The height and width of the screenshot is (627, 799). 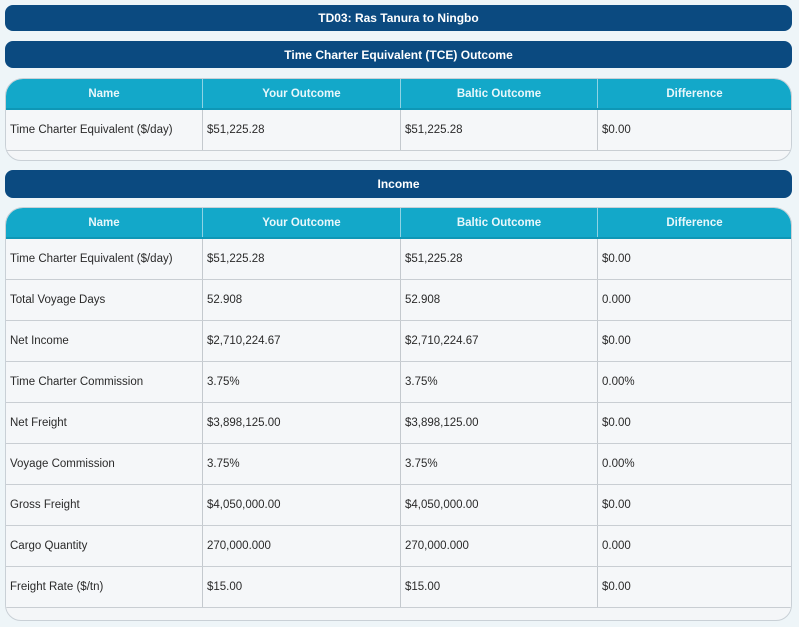 I want to click on cell-your-outcome: $4,050,000.00, so click(x=301, y=505).